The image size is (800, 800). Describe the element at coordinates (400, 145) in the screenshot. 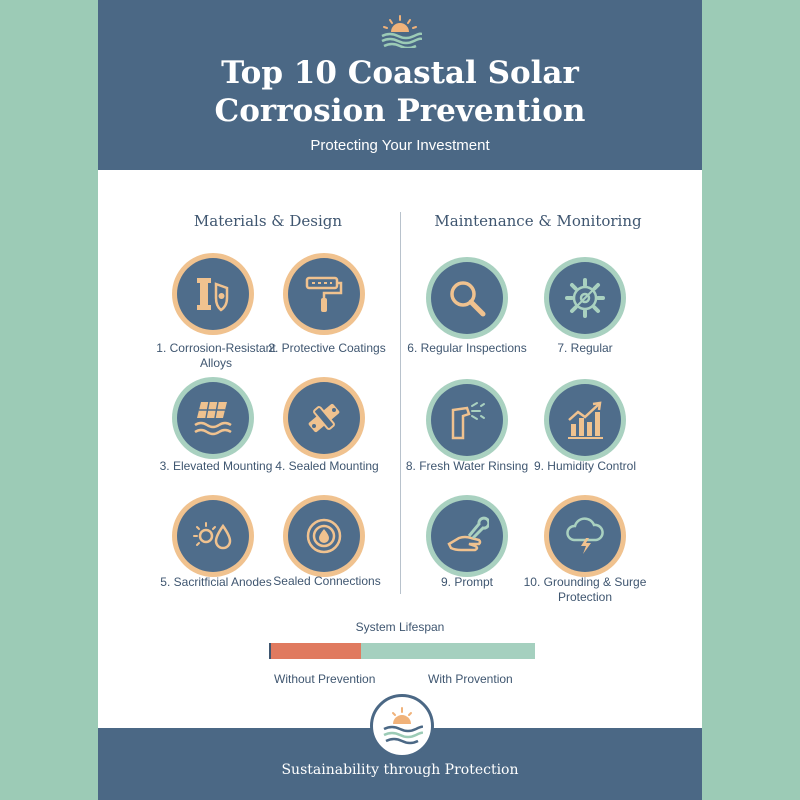

I see `subtitle: Protecting Your Investment` at that location.